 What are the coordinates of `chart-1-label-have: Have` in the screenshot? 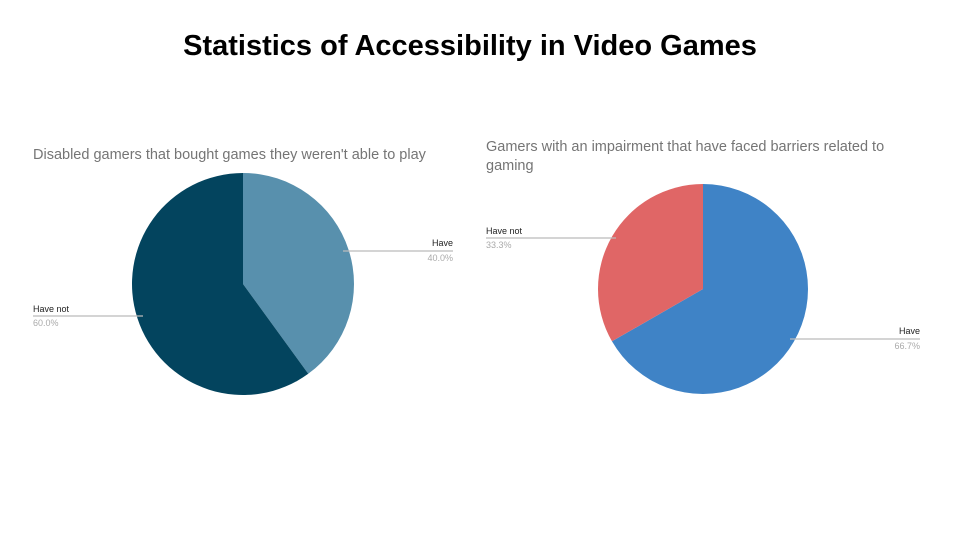 It's located at (442, 243).